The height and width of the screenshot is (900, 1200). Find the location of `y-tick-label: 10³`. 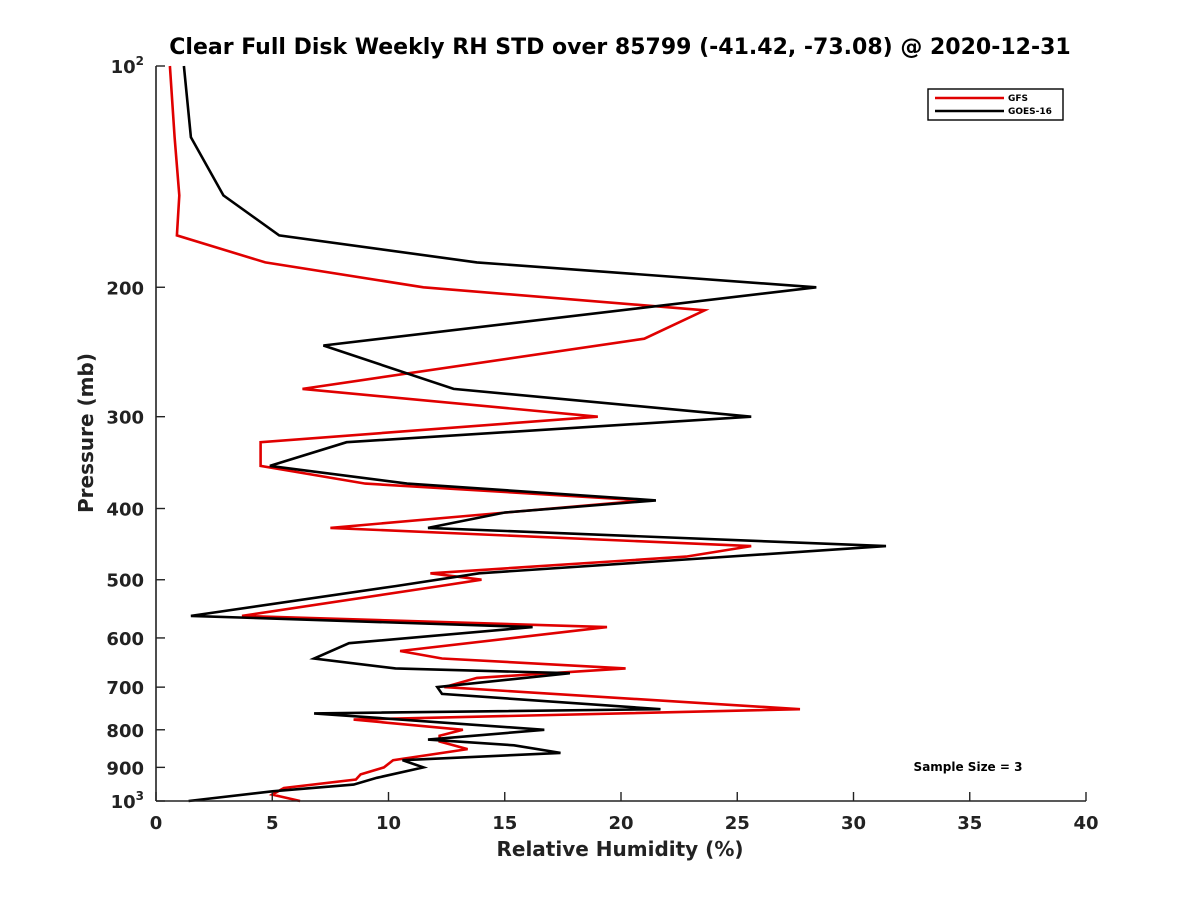

y-tick-label: 10³ is located at coordinates (127, 801).